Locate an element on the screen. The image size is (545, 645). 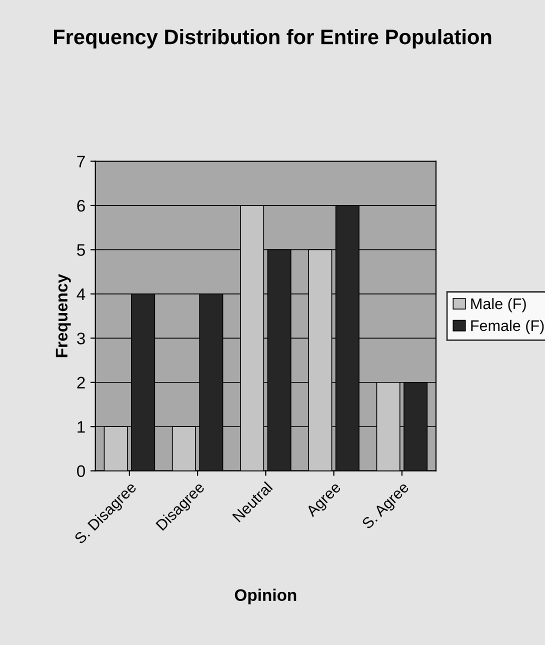
y-tick-label: 1 is located at coordinates (81, 427).